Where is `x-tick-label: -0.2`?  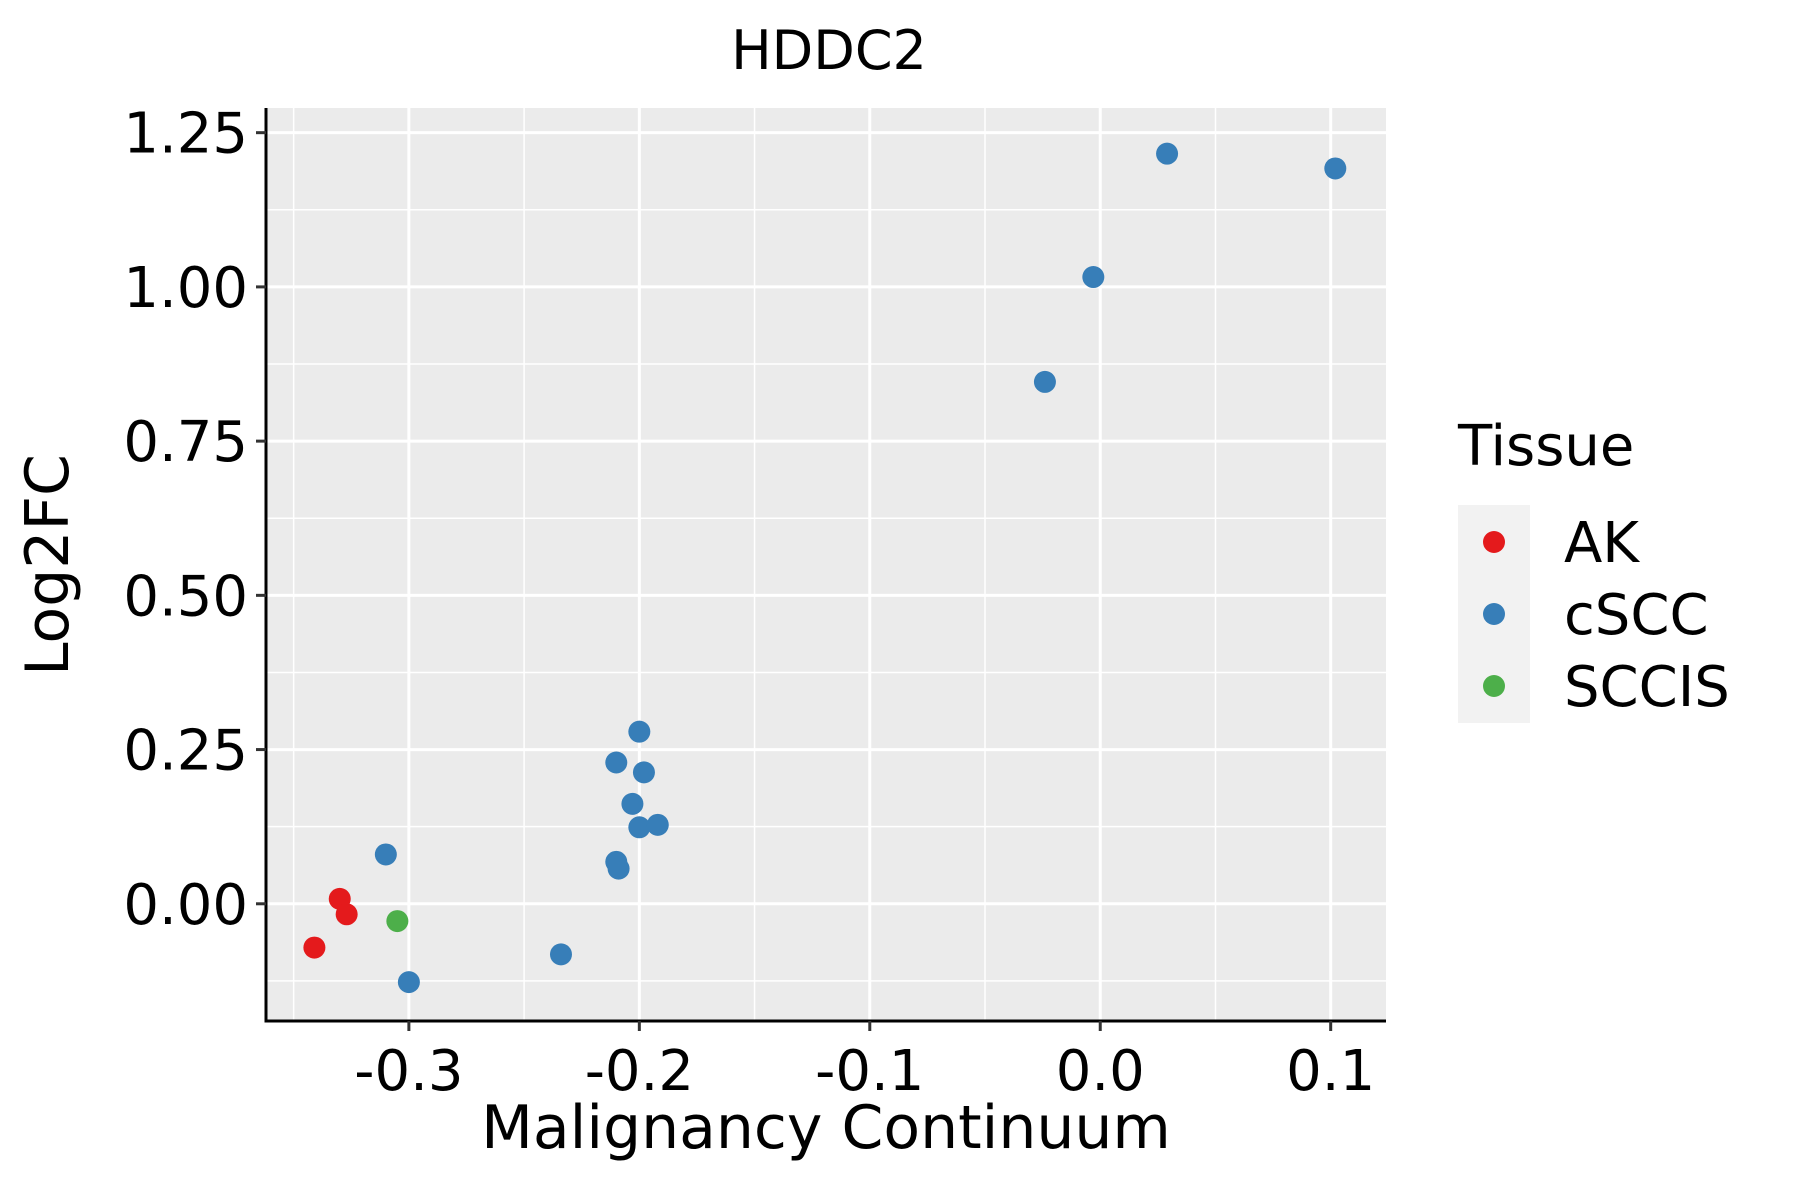 x-tick-label: -0.2 is located at coordinates (639, 1071).